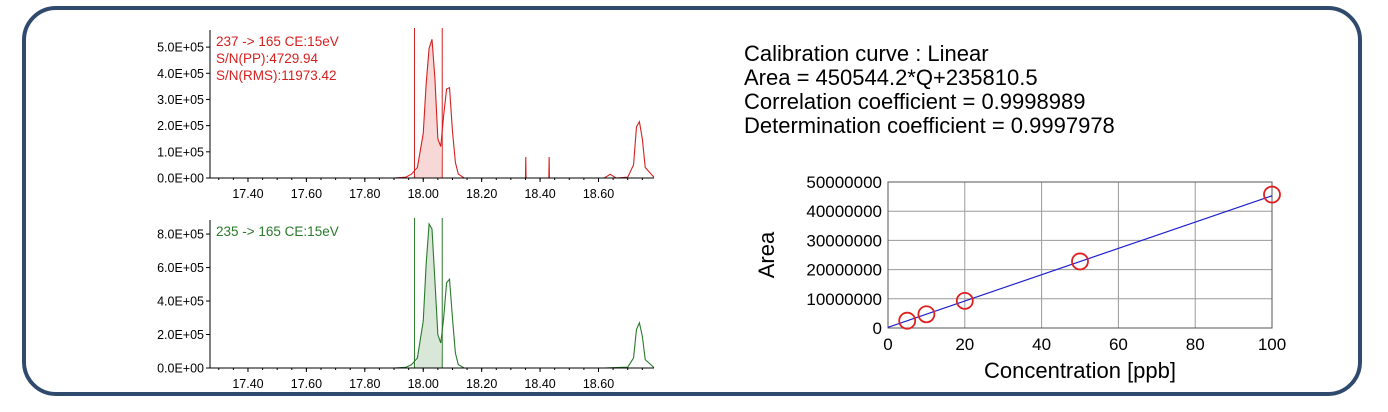 The height and width of the screenshot is (412, 1388). What do you see at coordinates (277, 41) in the screenshot?
I see `trace-annotation: 237 -> 165 CE:15eV` at bounding box center [277, 41].